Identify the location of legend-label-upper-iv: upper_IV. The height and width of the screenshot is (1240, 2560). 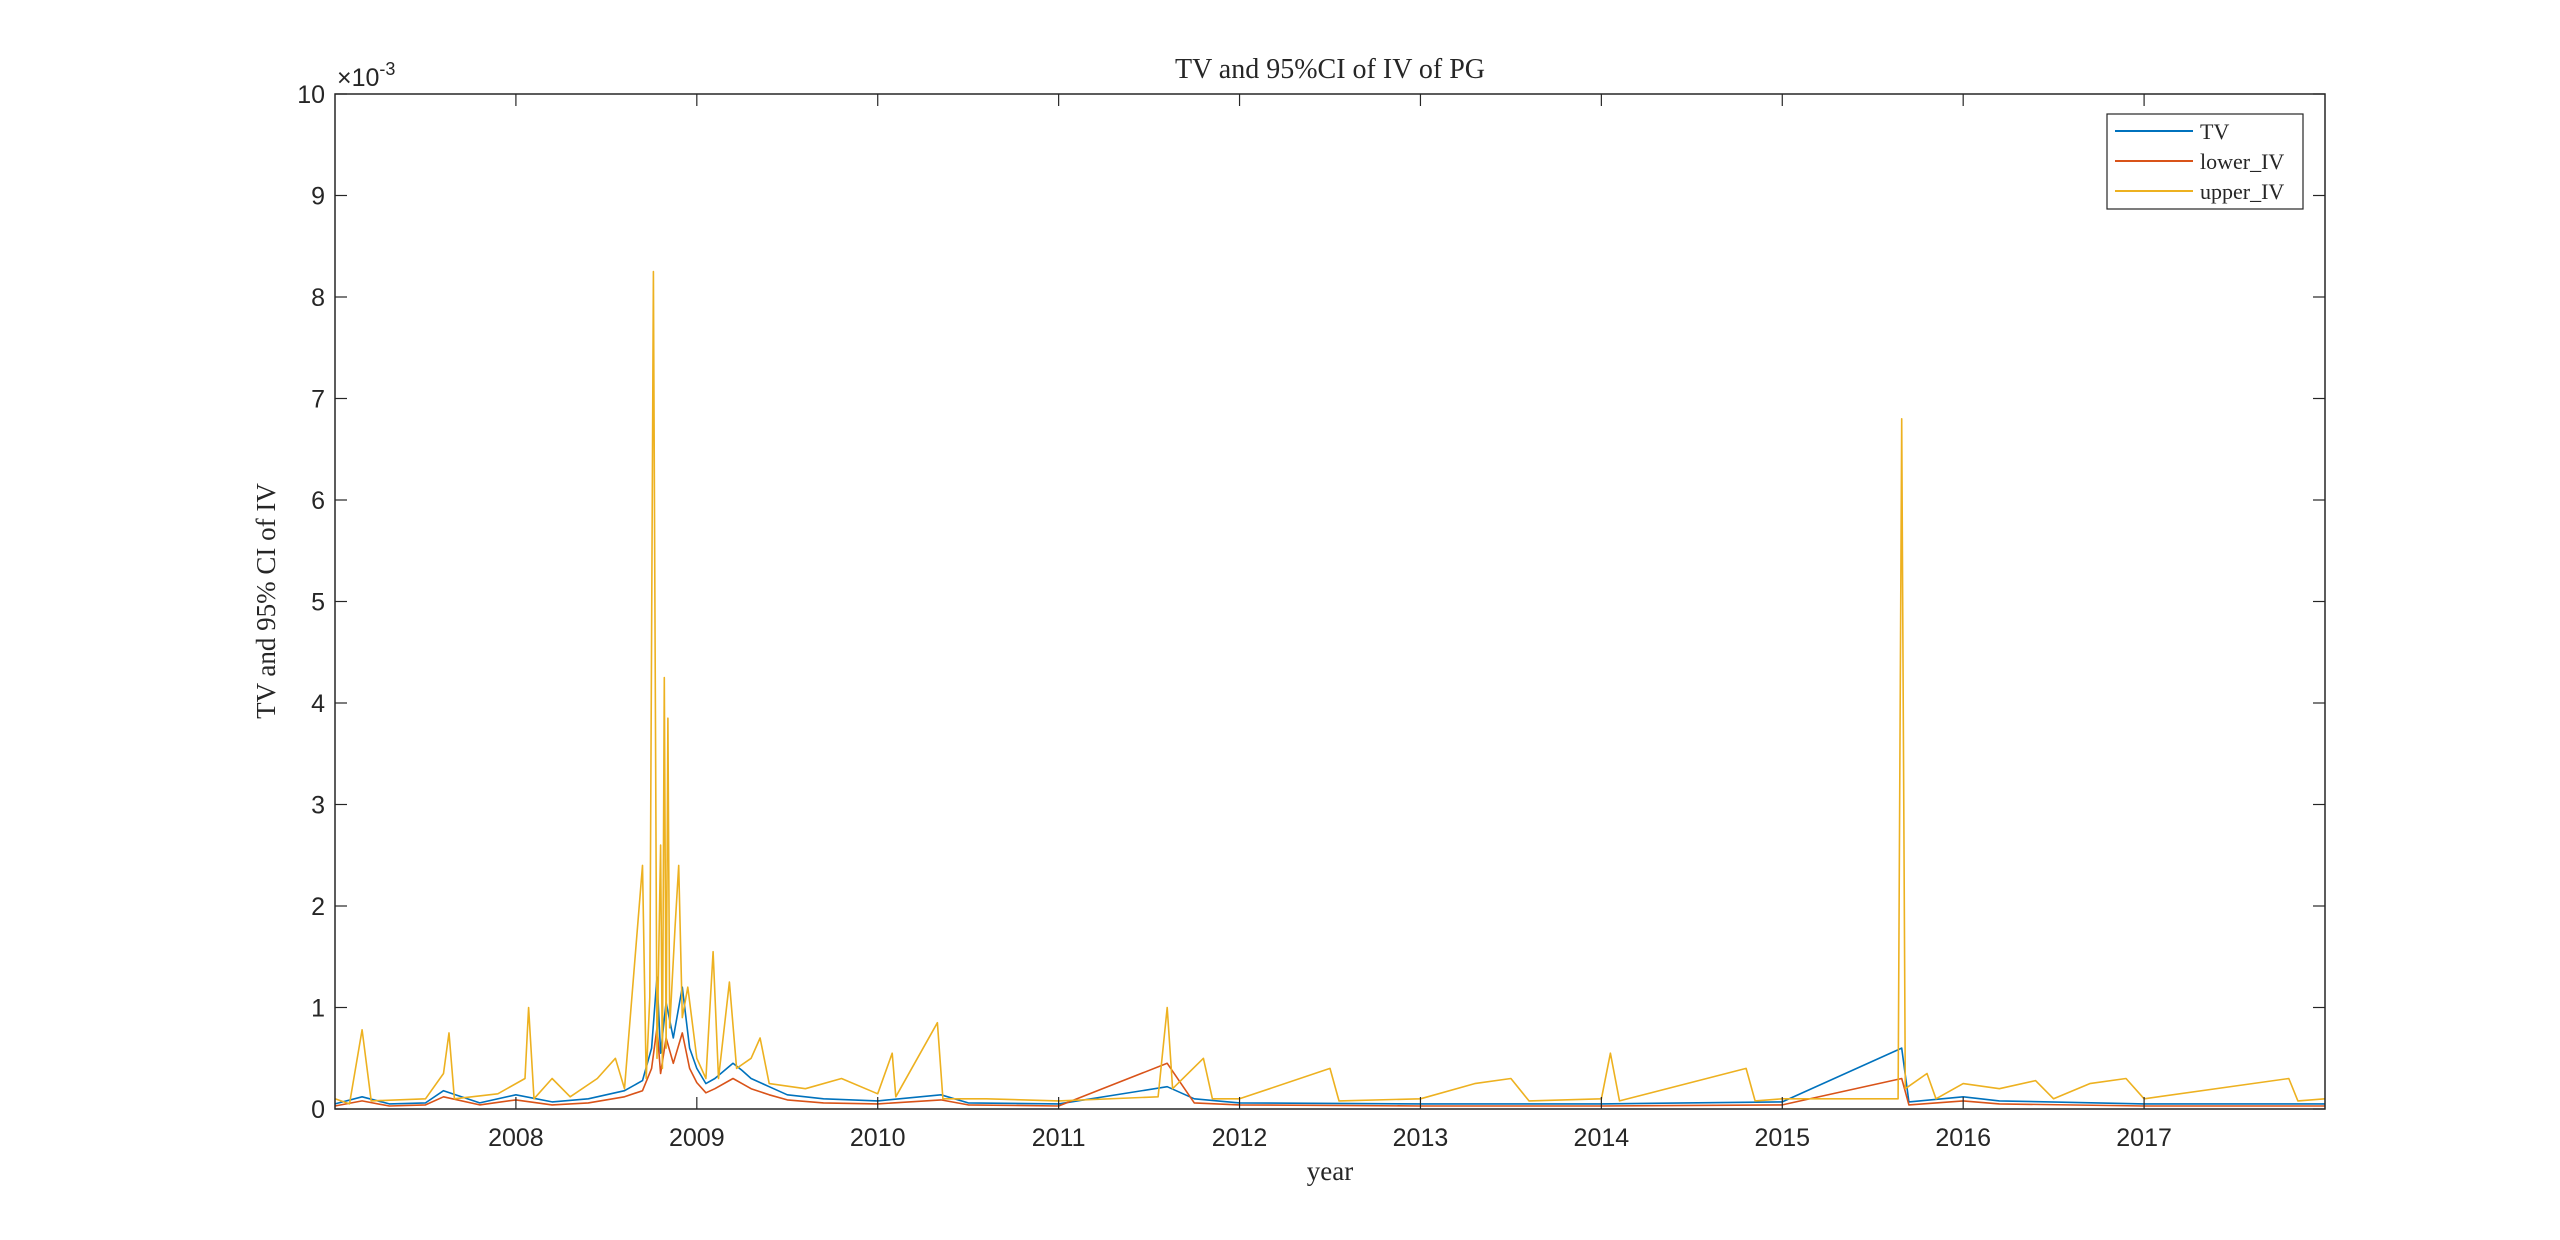
(2242, 191).